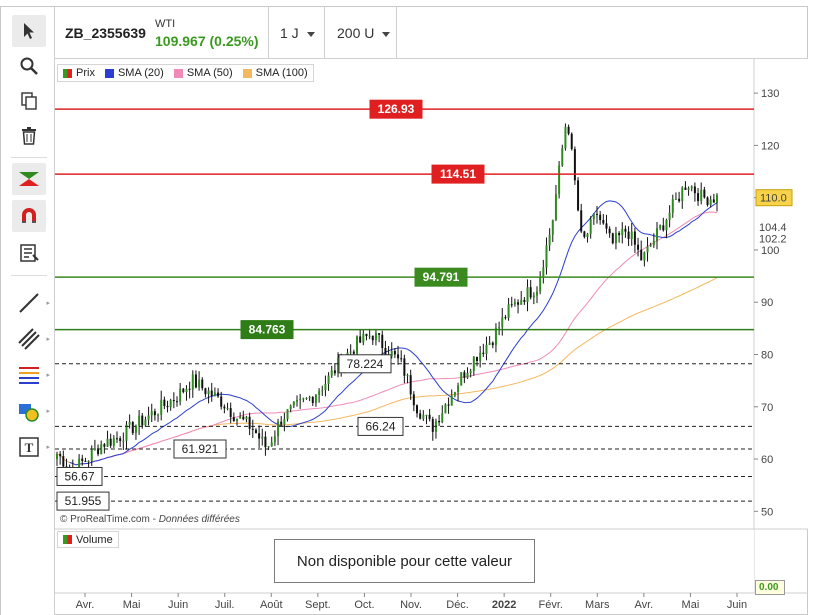  I want to click on x-tick-label: Nov., so click(411, 605).